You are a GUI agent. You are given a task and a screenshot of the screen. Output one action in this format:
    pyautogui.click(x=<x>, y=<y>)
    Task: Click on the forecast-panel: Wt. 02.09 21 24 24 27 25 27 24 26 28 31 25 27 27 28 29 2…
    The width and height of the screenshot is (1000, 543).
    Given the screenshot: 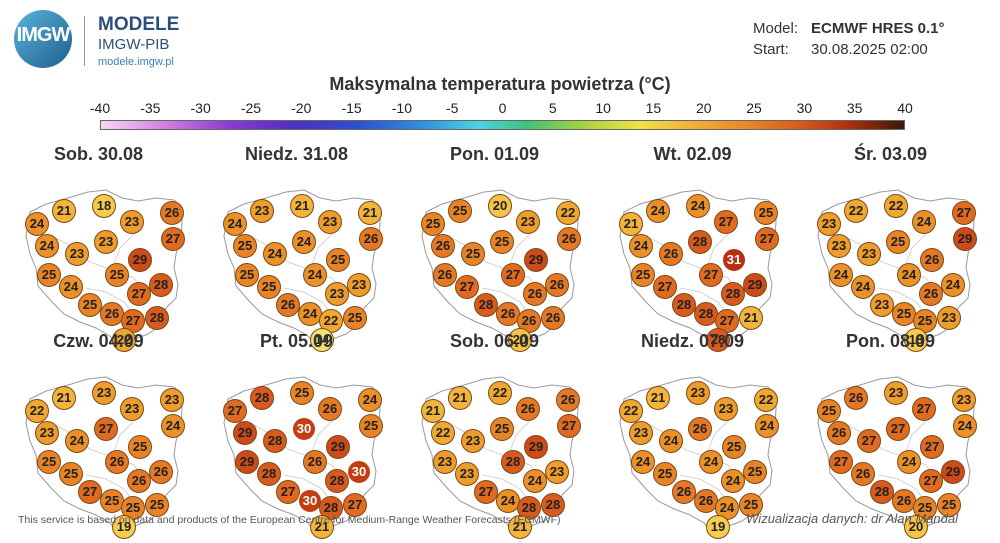 What is the action you would take?
    pyautogui.click(x=694, y=248)
    